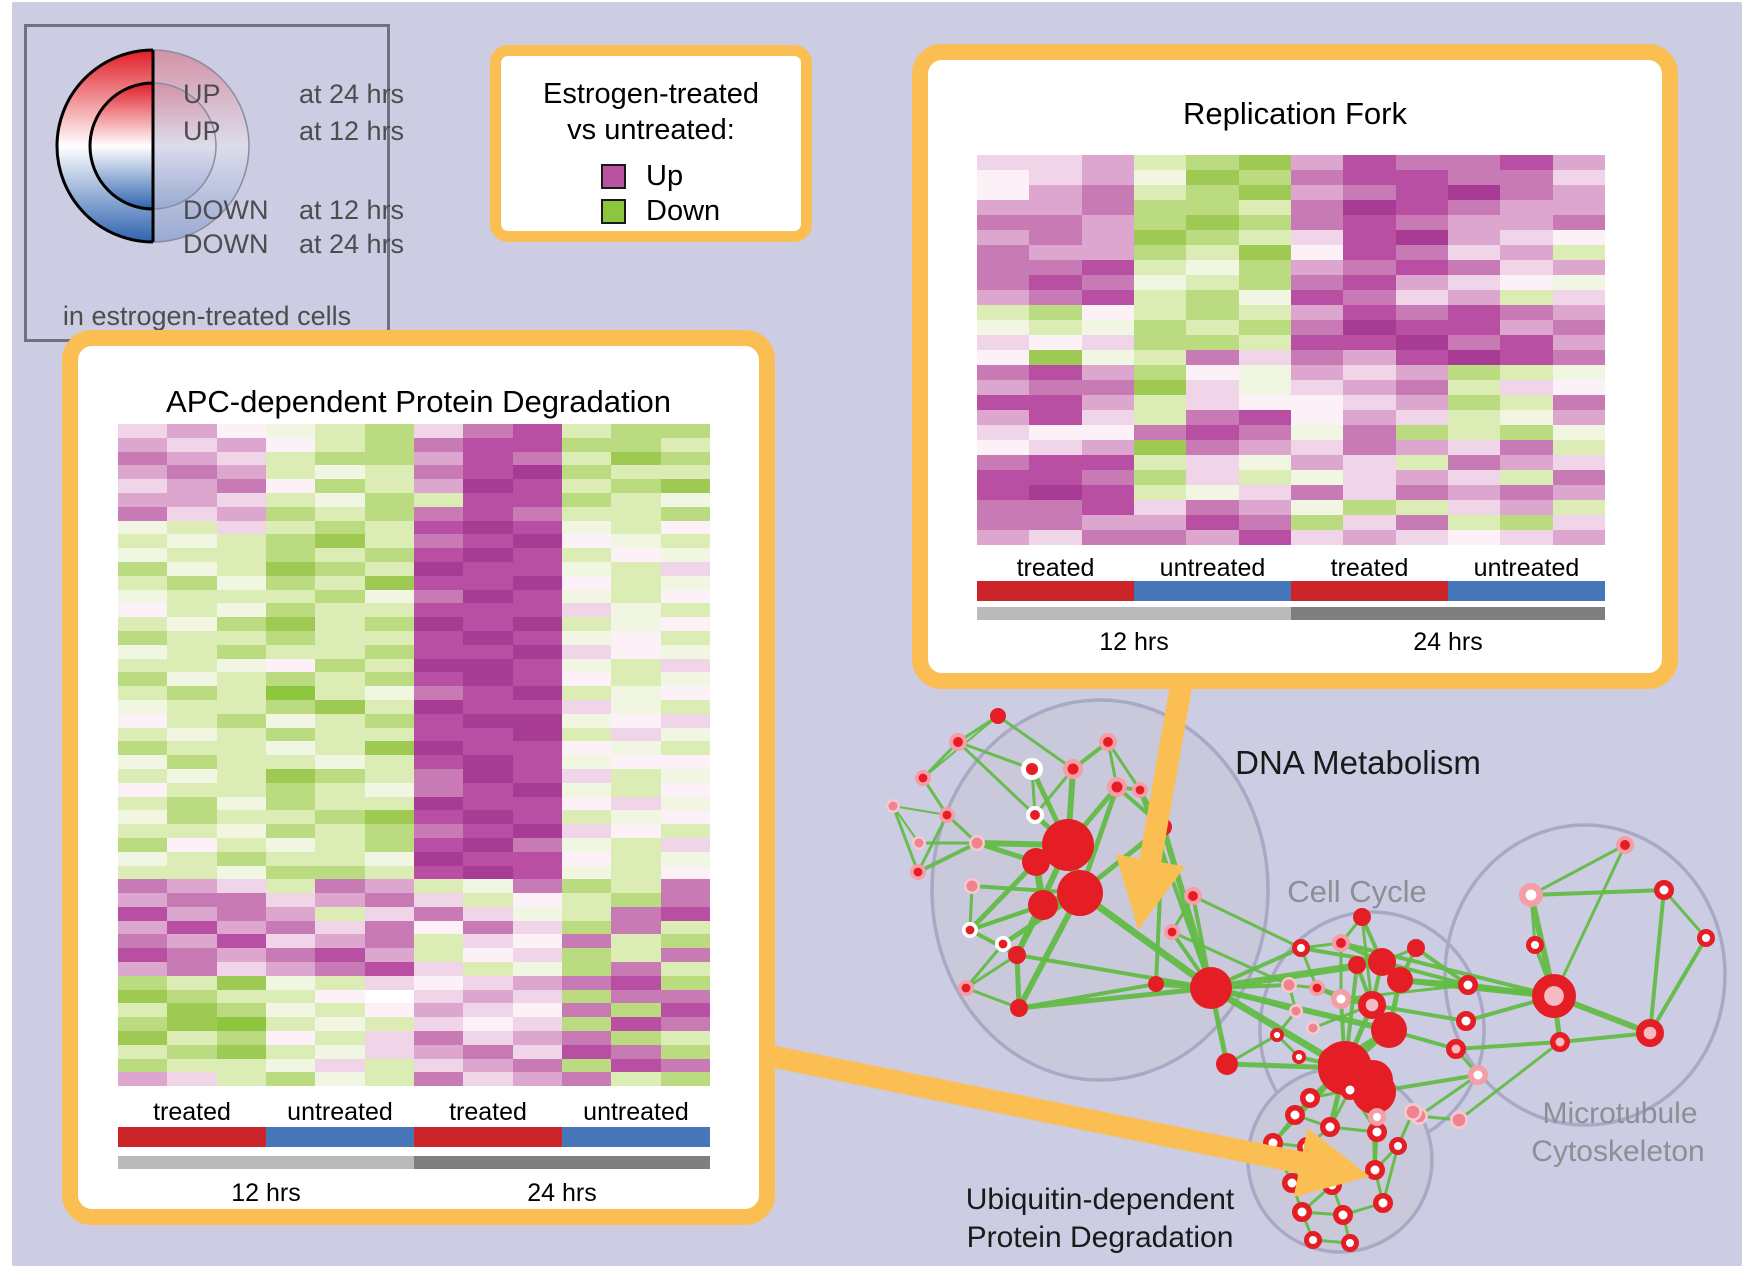 This screenshot has width=1750, height=1279. What do you see at coordinates (650, 94) in the screenshot?
I see `color-legend-title-line1: Estrogen-treated` at bounding box center [650, 94].